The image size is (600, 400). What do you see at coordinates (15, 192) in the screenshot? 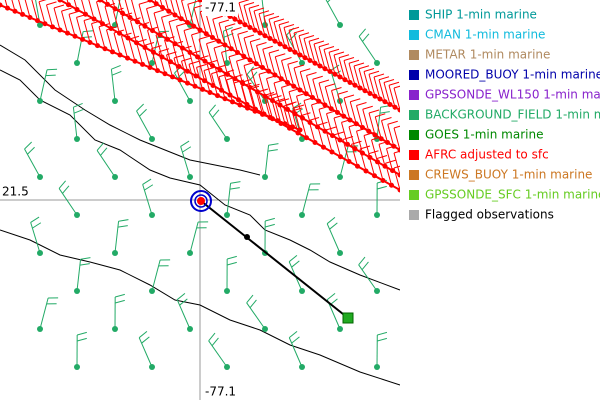
I see `lat-label: 21.5` at bounding box center [15, 192].